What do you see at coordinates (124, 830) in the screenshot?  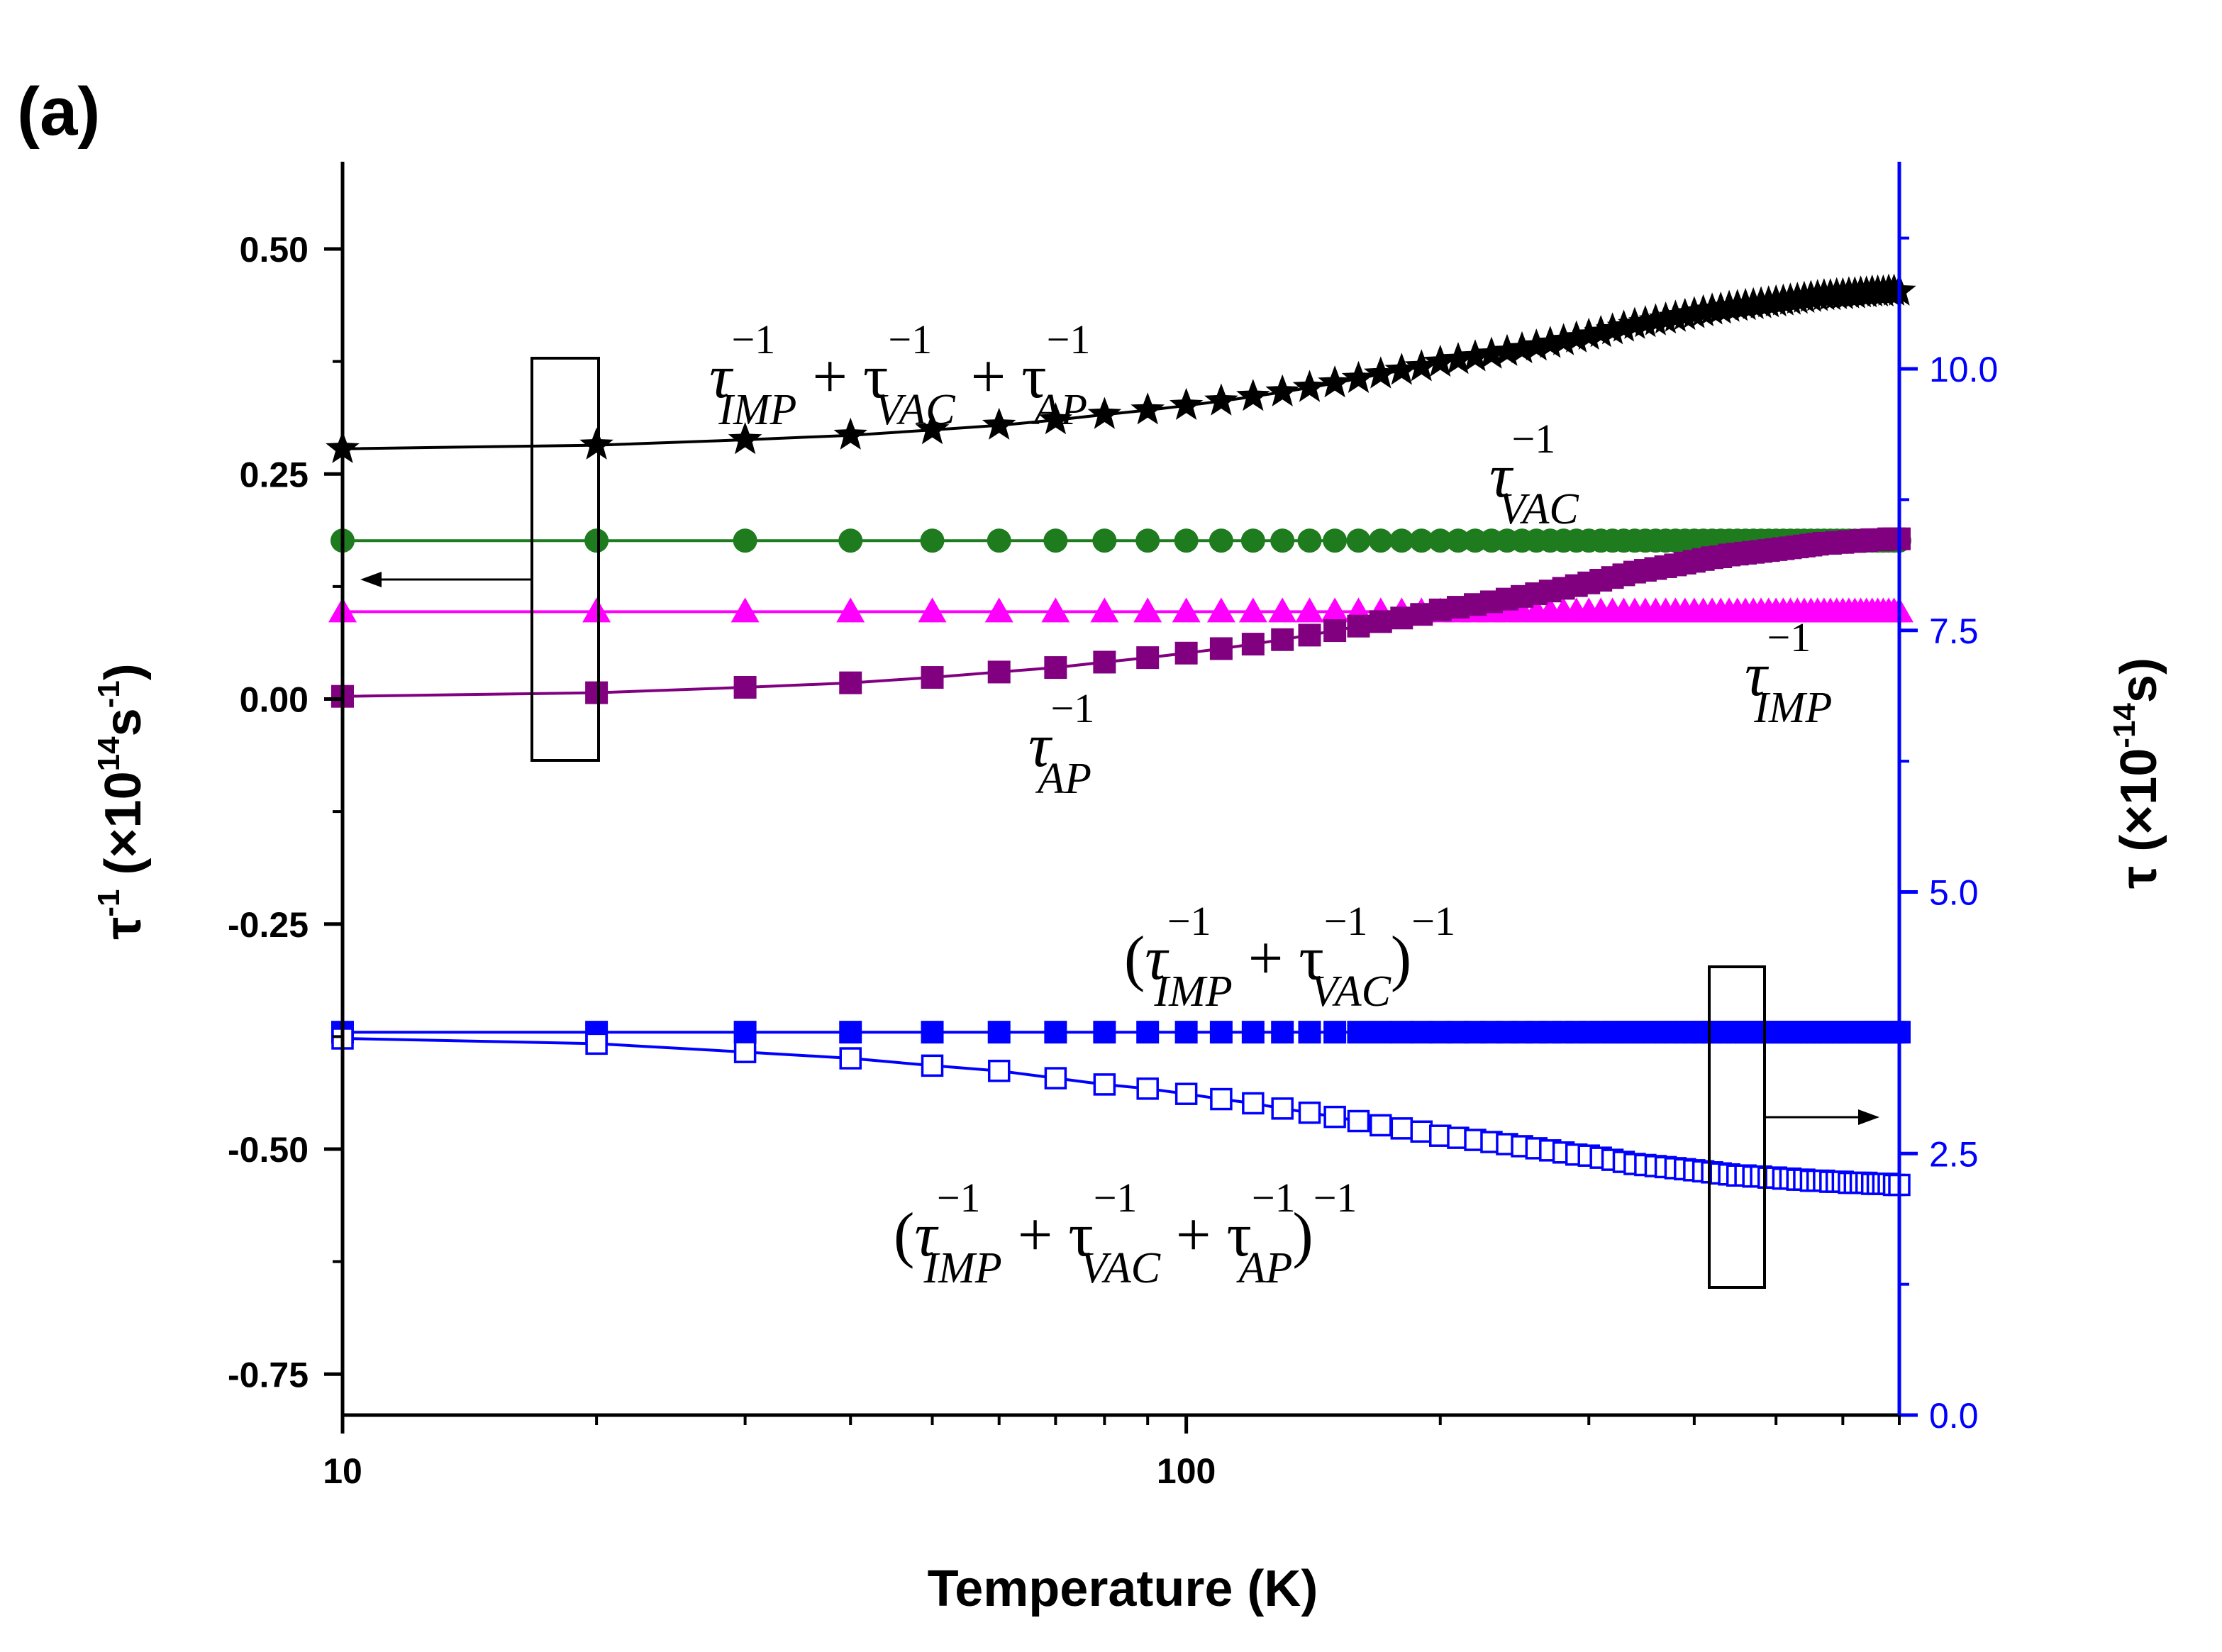 I see `y-left-title-mid: (×10` at bounding box center [124, 830].